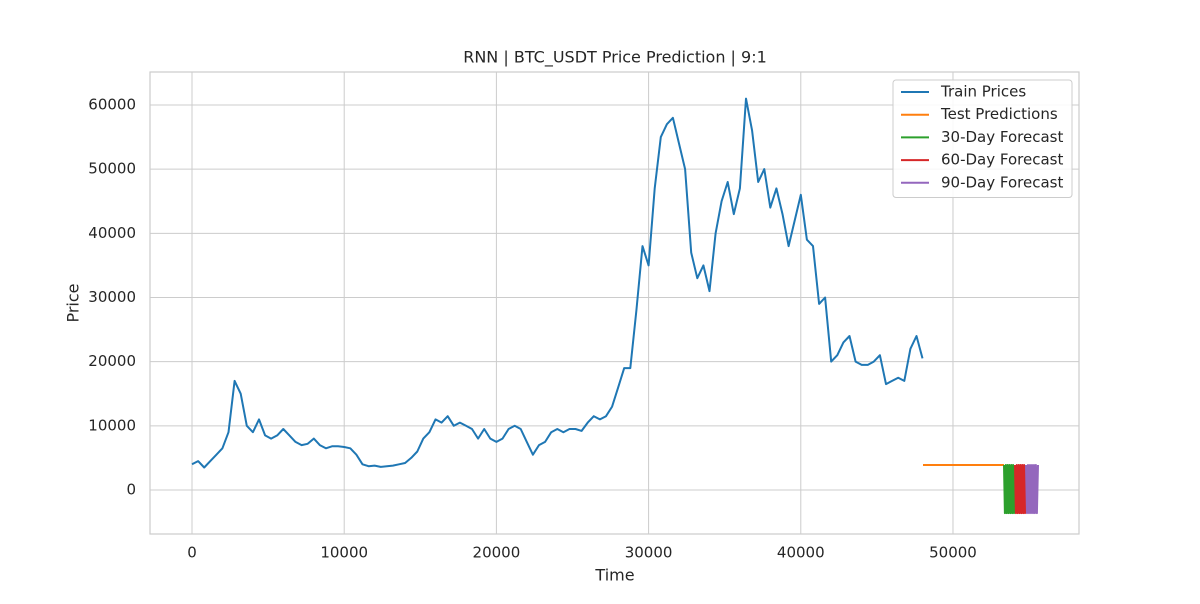 The width and height of the screenshot is (1200, 604). What do you see at coordinates (73, 302) in the screenshot?
I see `y-axis-label: Price` at bounding box center [73, 302].